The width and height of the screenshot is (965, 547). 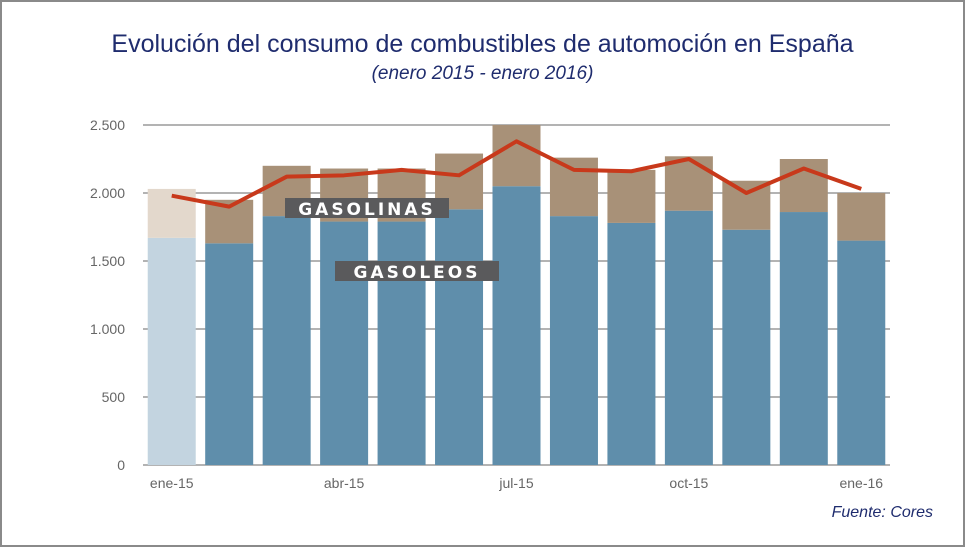 I want to click on series-label-gasoleos: GASOLEOS, so click(x=417, y=273).